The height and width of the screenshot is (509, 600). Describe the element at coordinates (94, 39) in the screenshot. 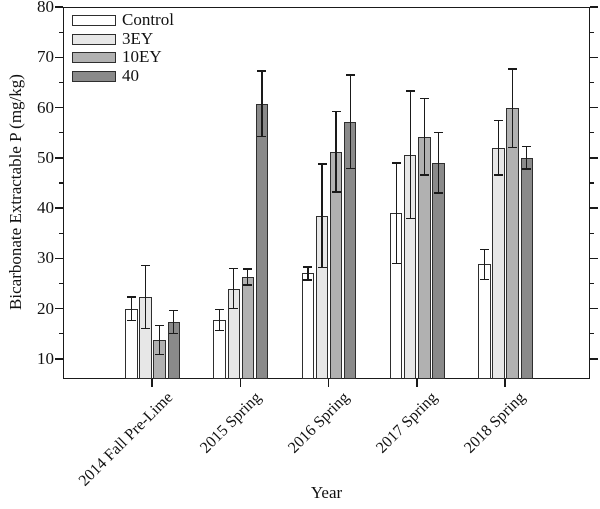

I see `legend-swatch-3ey` at that location.